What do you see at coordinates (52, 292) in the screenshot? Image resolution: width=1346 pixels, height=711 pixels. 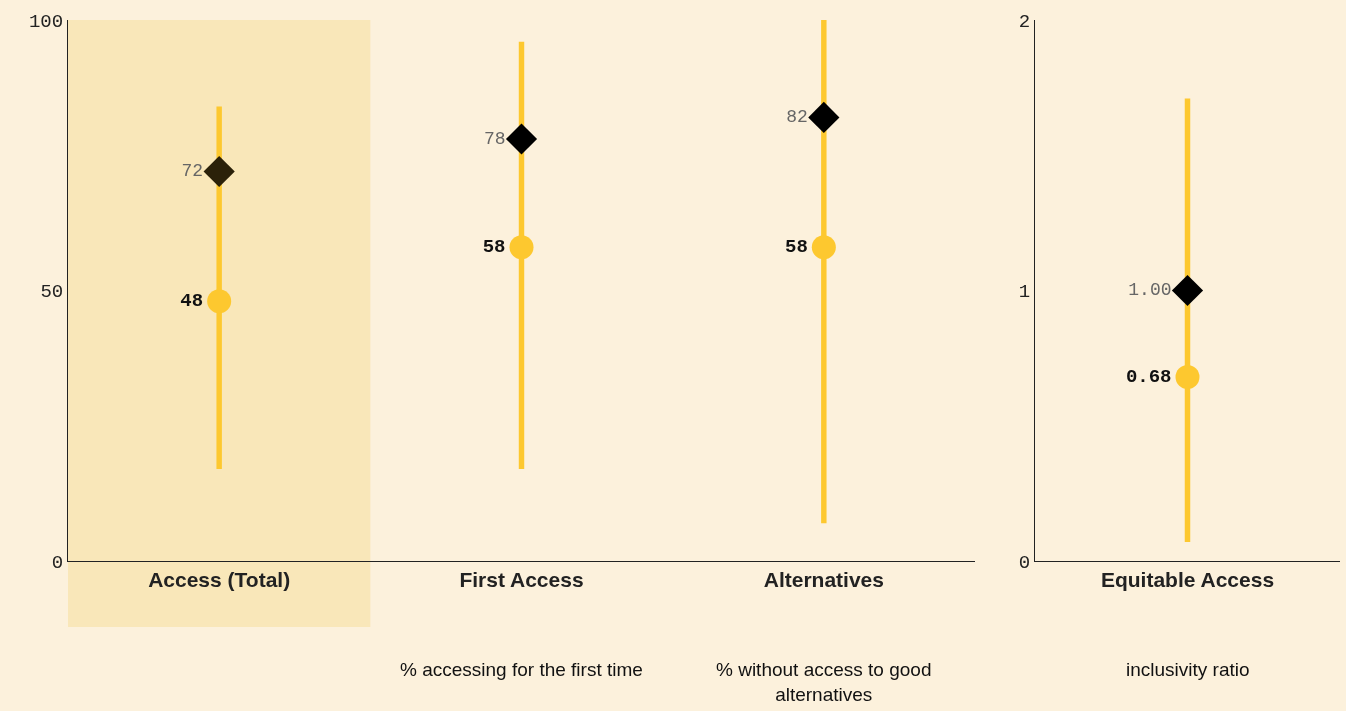 I see `y-tick-label: 50` at bounding box center [52, 292].